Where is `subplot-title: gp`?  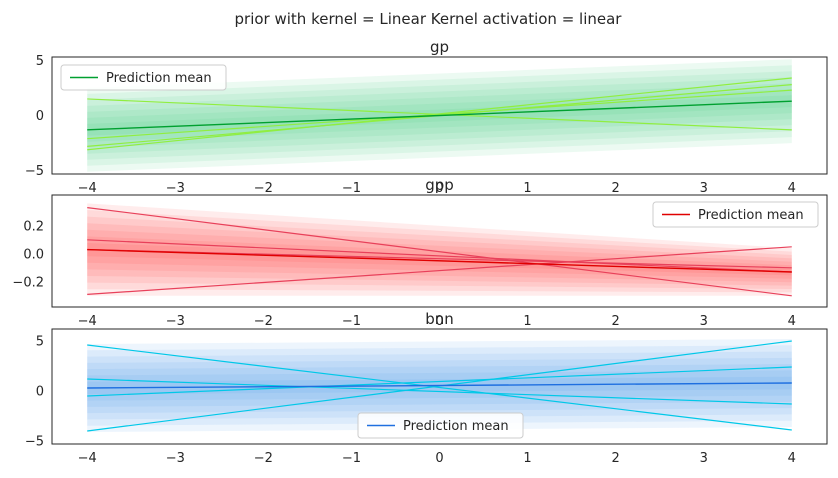
subplot-title: gp is located at coordinates (439, 47).